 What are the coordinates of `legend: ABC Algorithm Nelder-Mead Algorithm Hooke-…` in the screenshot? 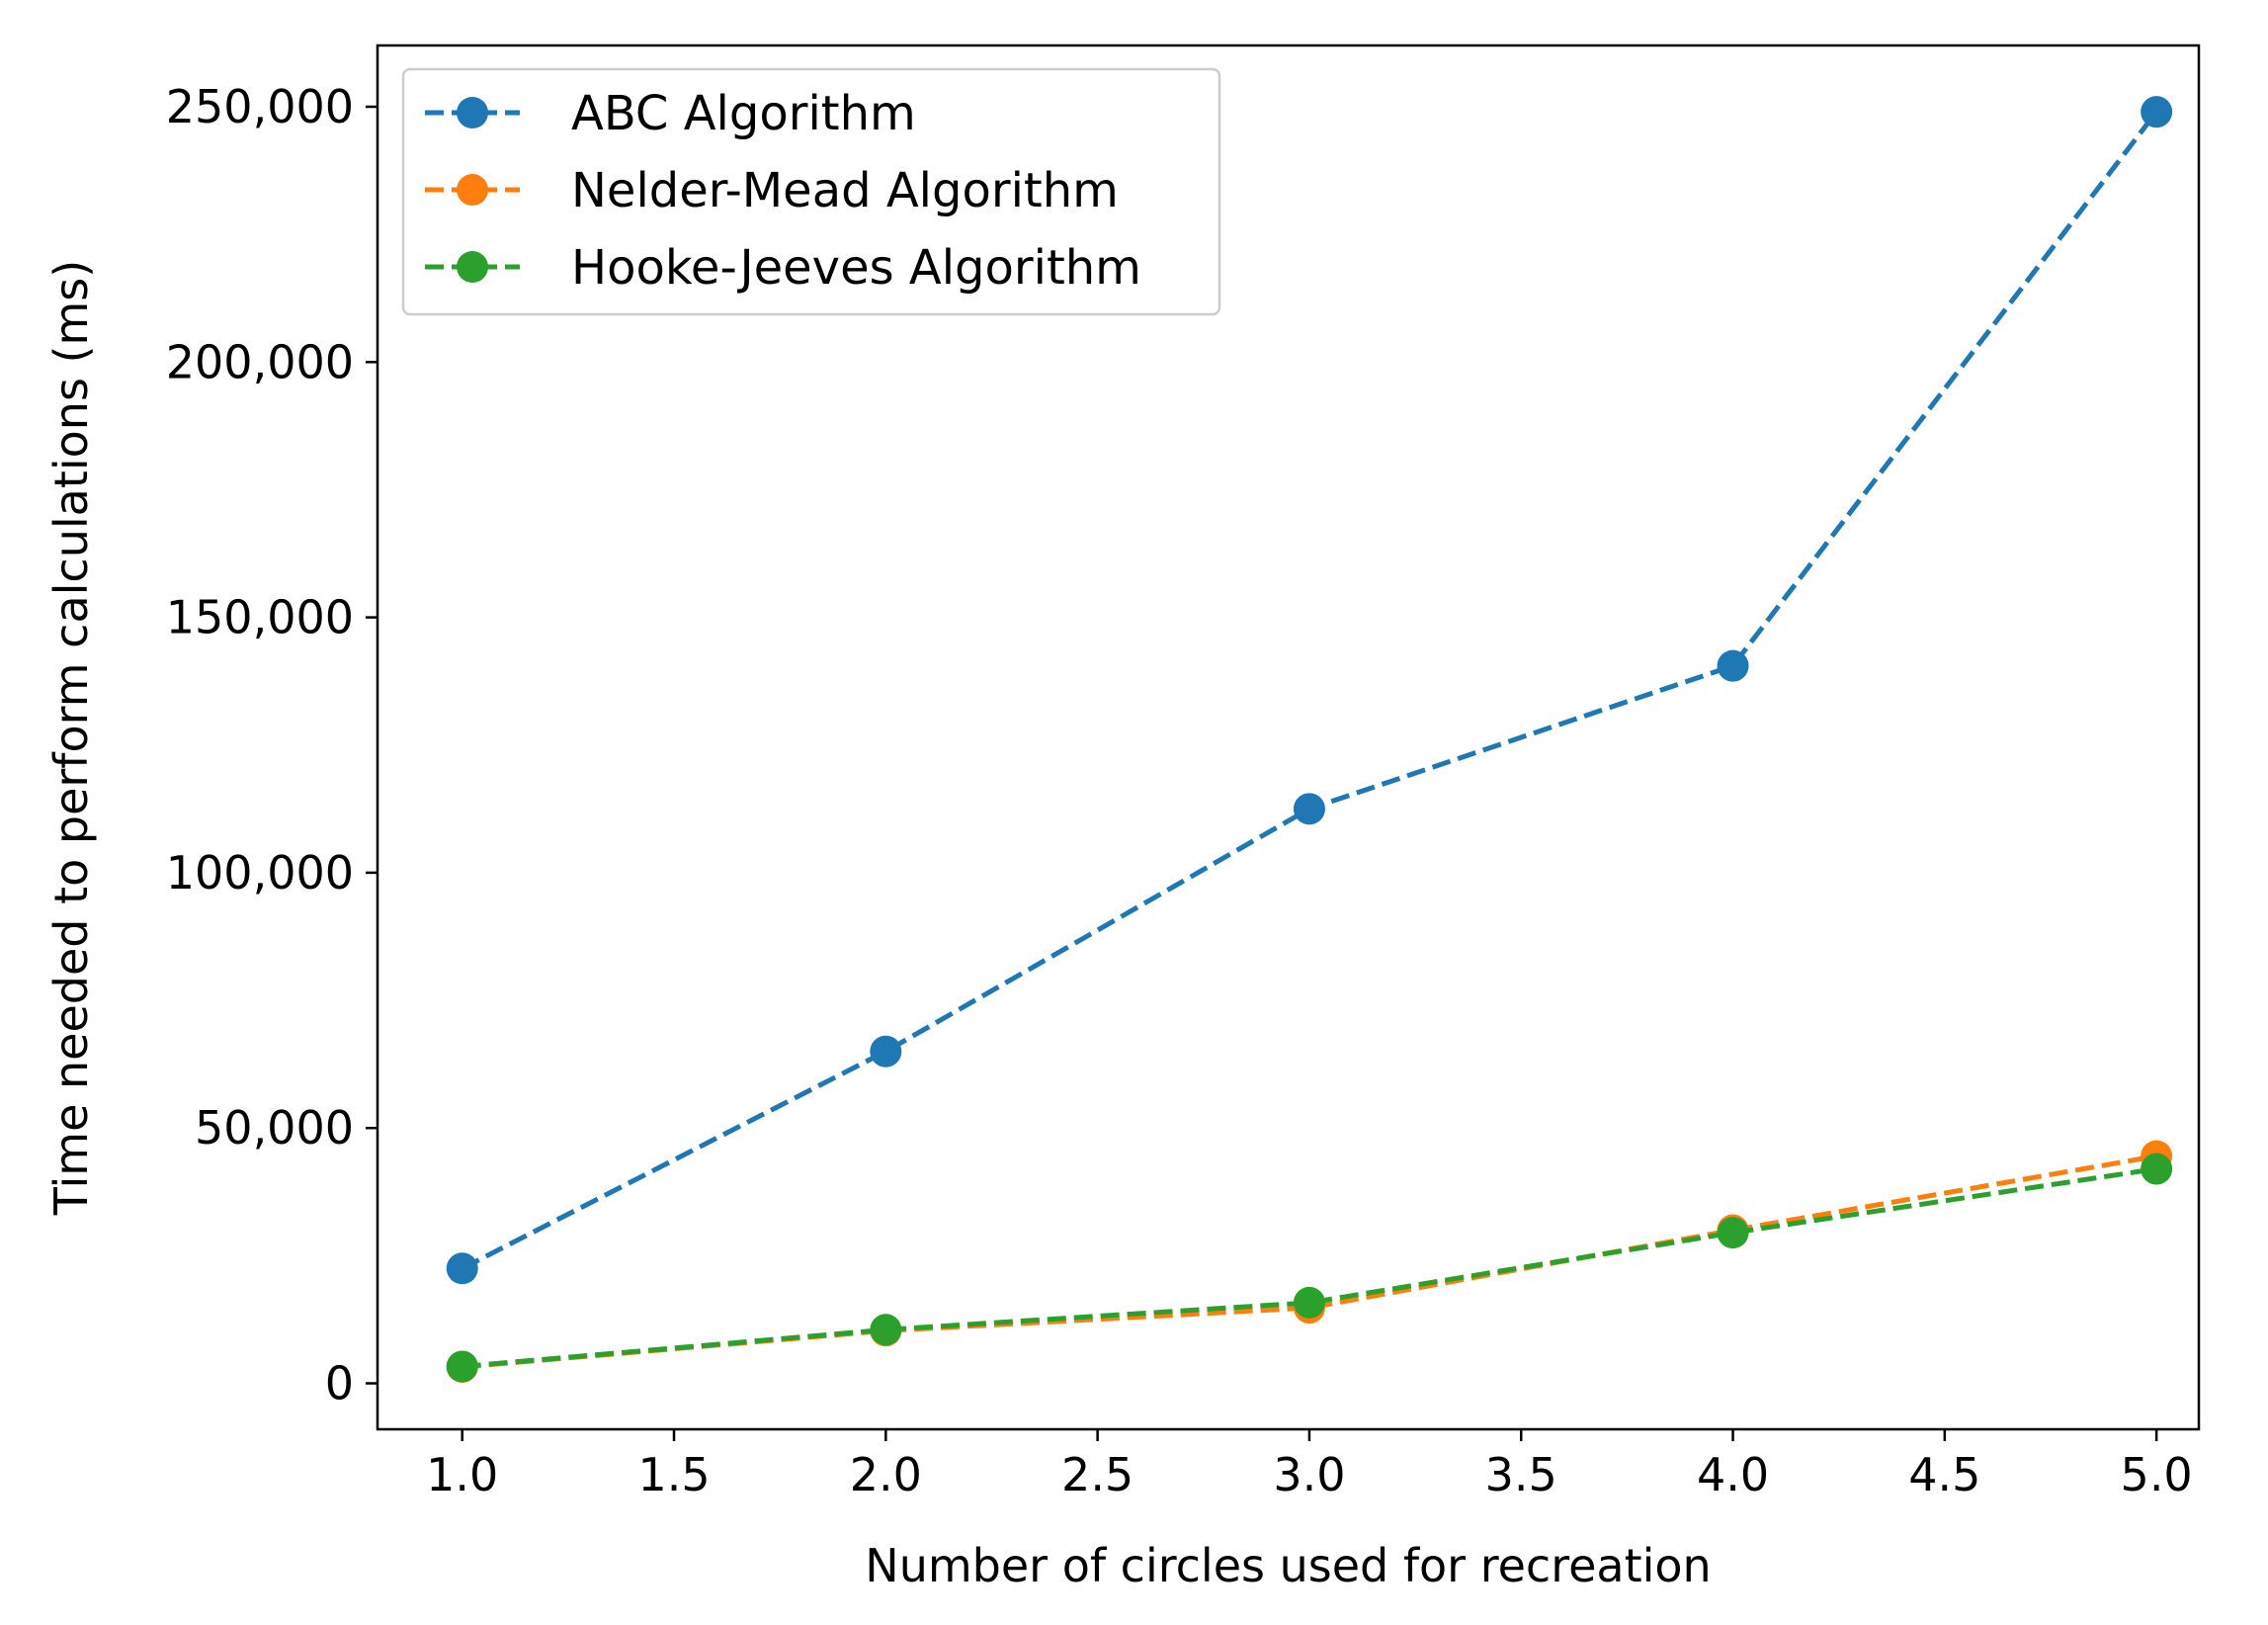 It's located at (811, 191).